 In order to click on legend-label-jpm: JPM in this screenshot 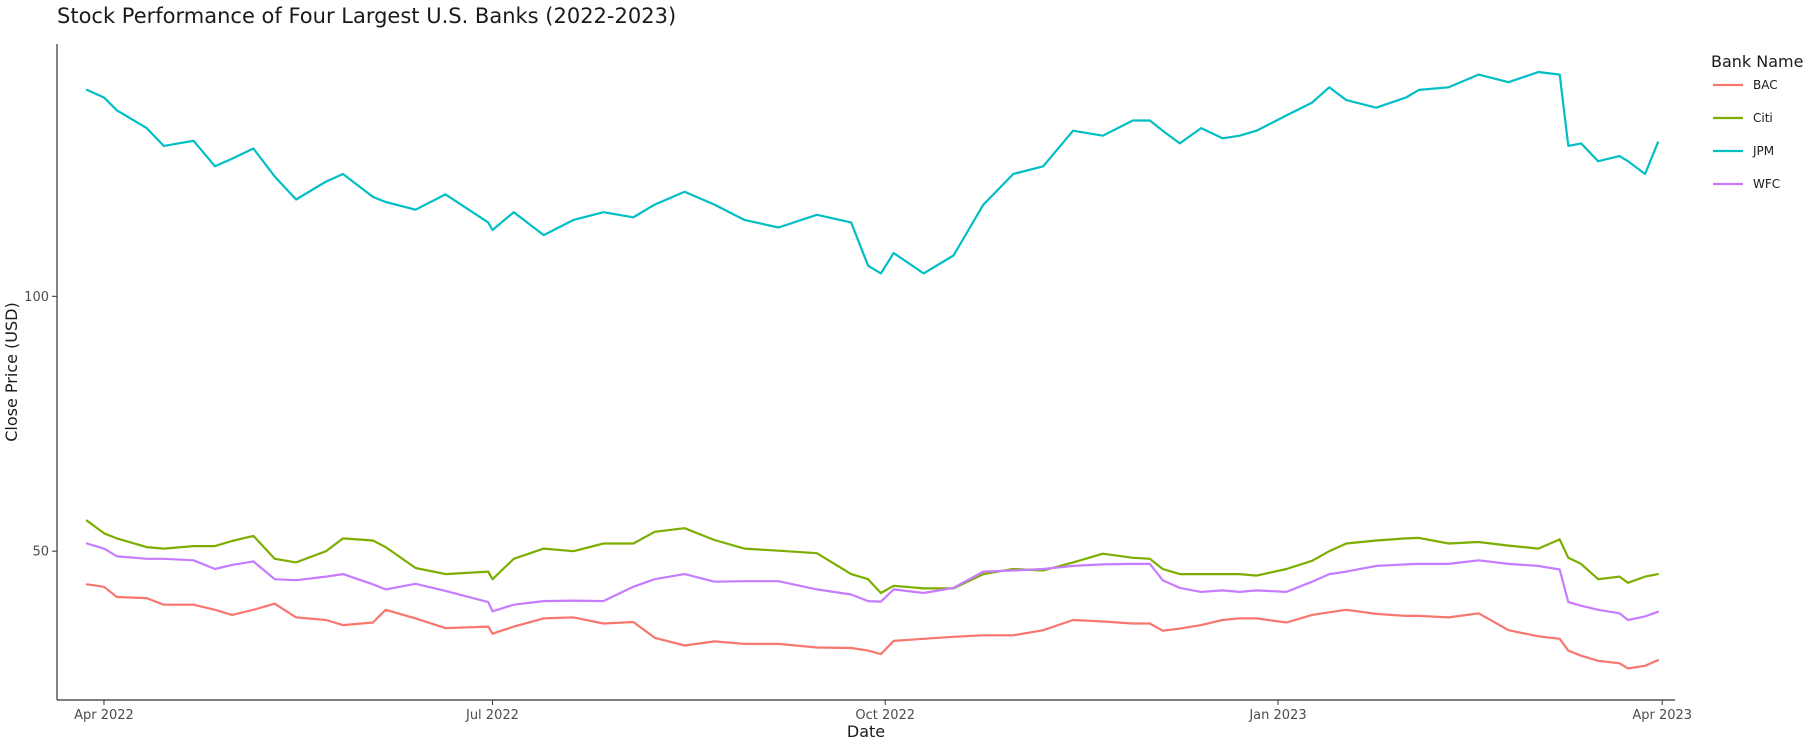, I will do `click(1763, 151)`.